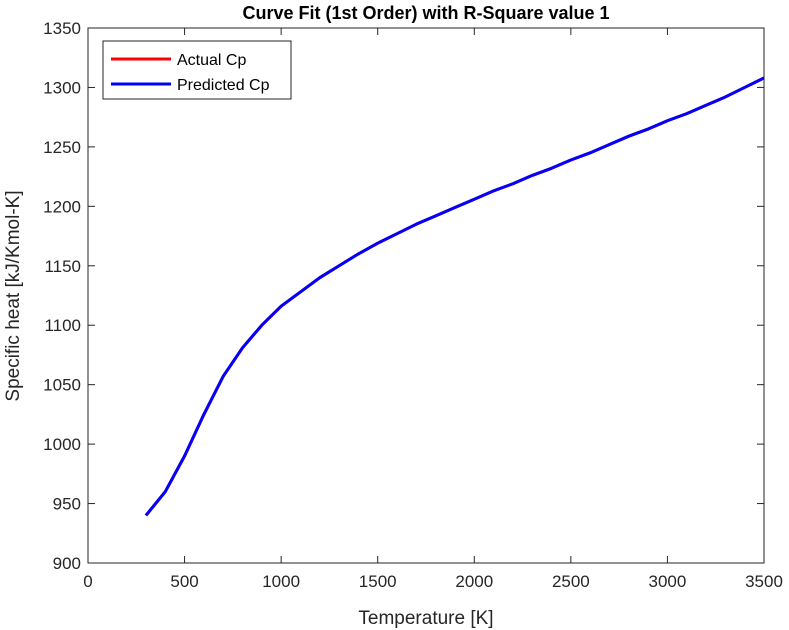  Describe the element at coordinates (62, 266) in the screenshot. I see `y-tick-label: 1150` at that location.